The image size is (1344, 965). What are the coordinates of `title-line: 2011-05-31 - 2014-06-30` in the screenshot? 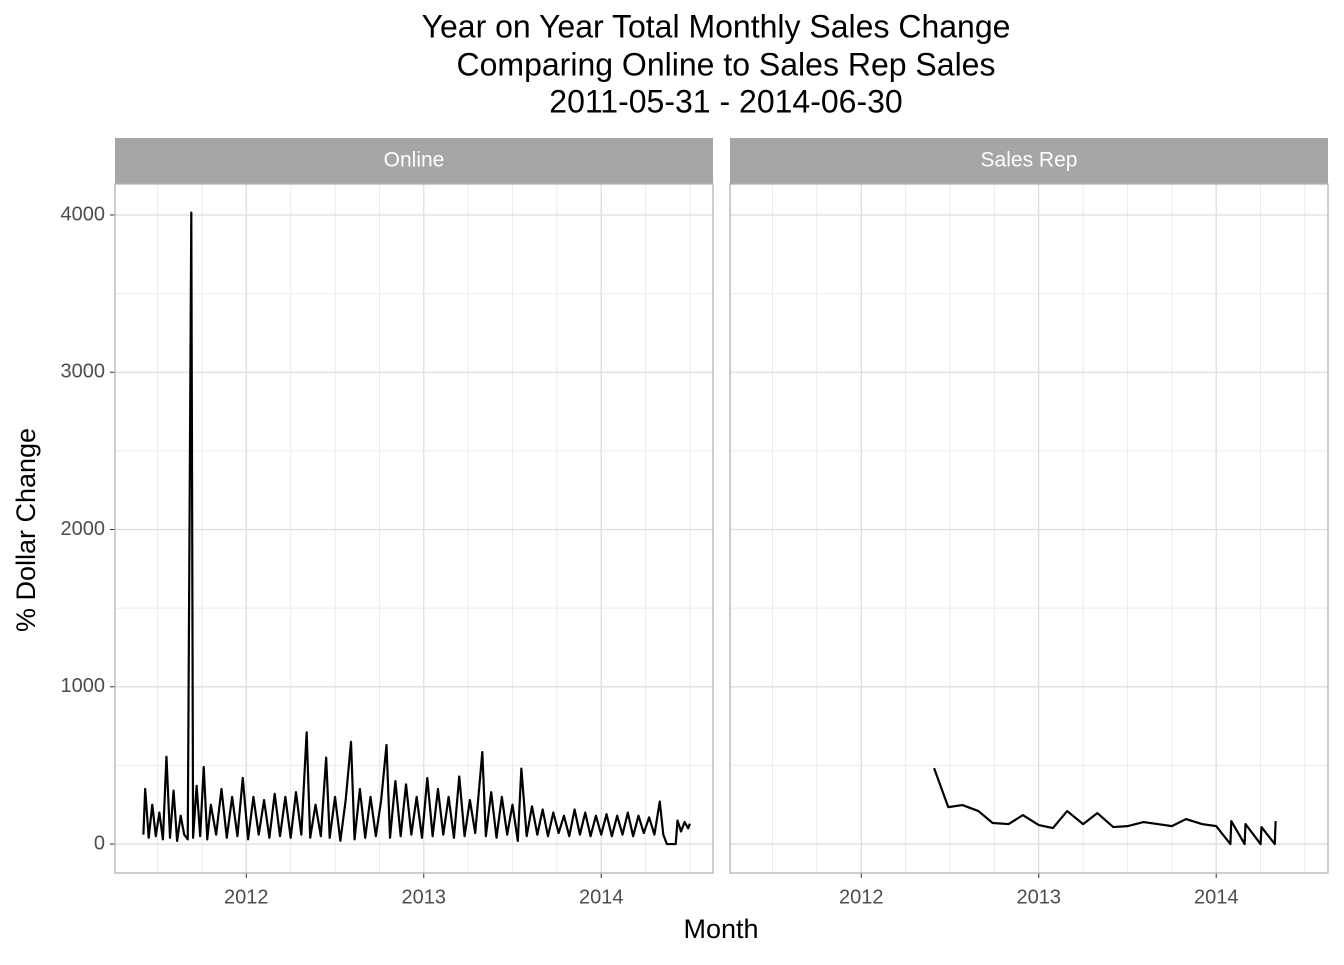 It's located at (725, 101).